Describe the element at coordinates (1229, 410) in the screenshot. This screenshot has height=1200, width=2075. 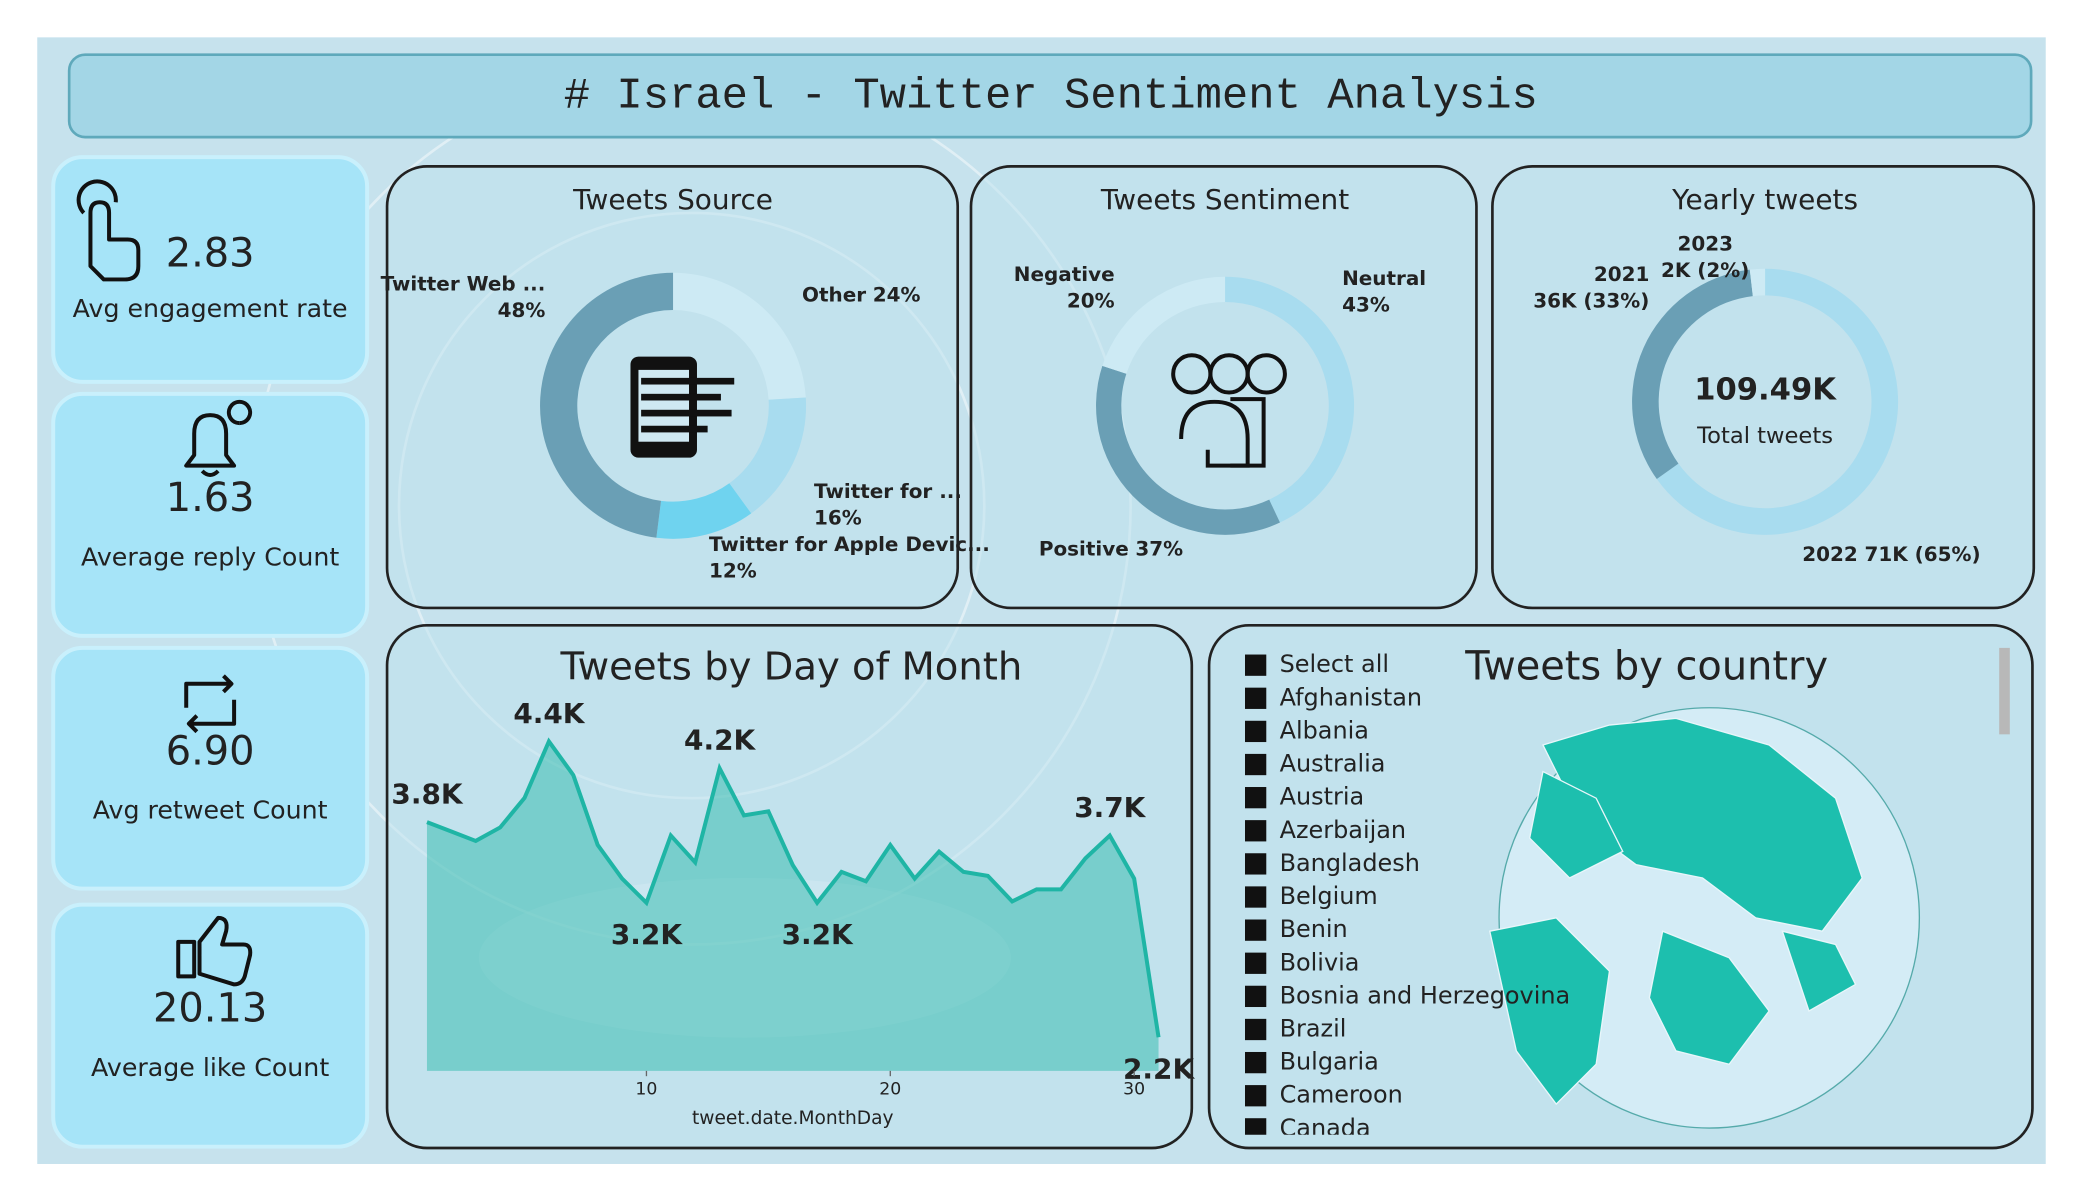
I see `sentiment-icon` at that location.